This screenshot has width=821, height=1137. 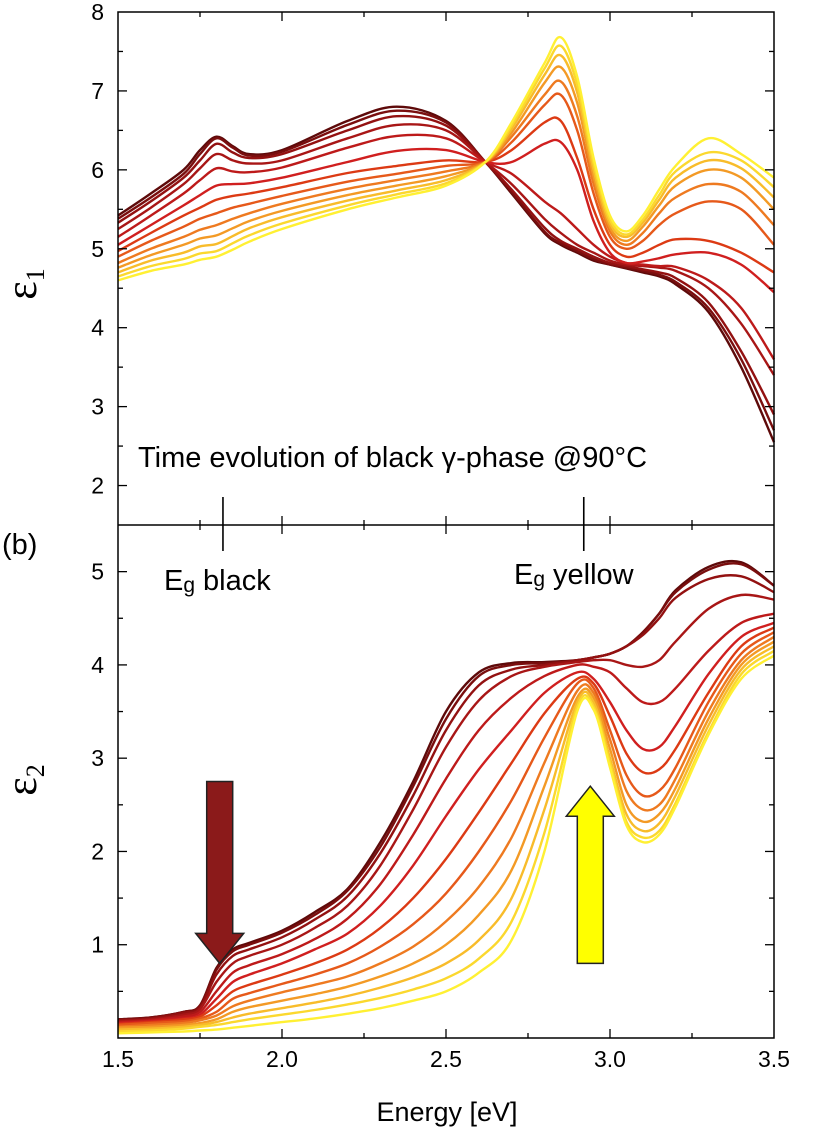 What do you see at coordinates (217, 581) in the screenshot?
I see `eg-black-label: Eg black` at bounding box center [217, 581].